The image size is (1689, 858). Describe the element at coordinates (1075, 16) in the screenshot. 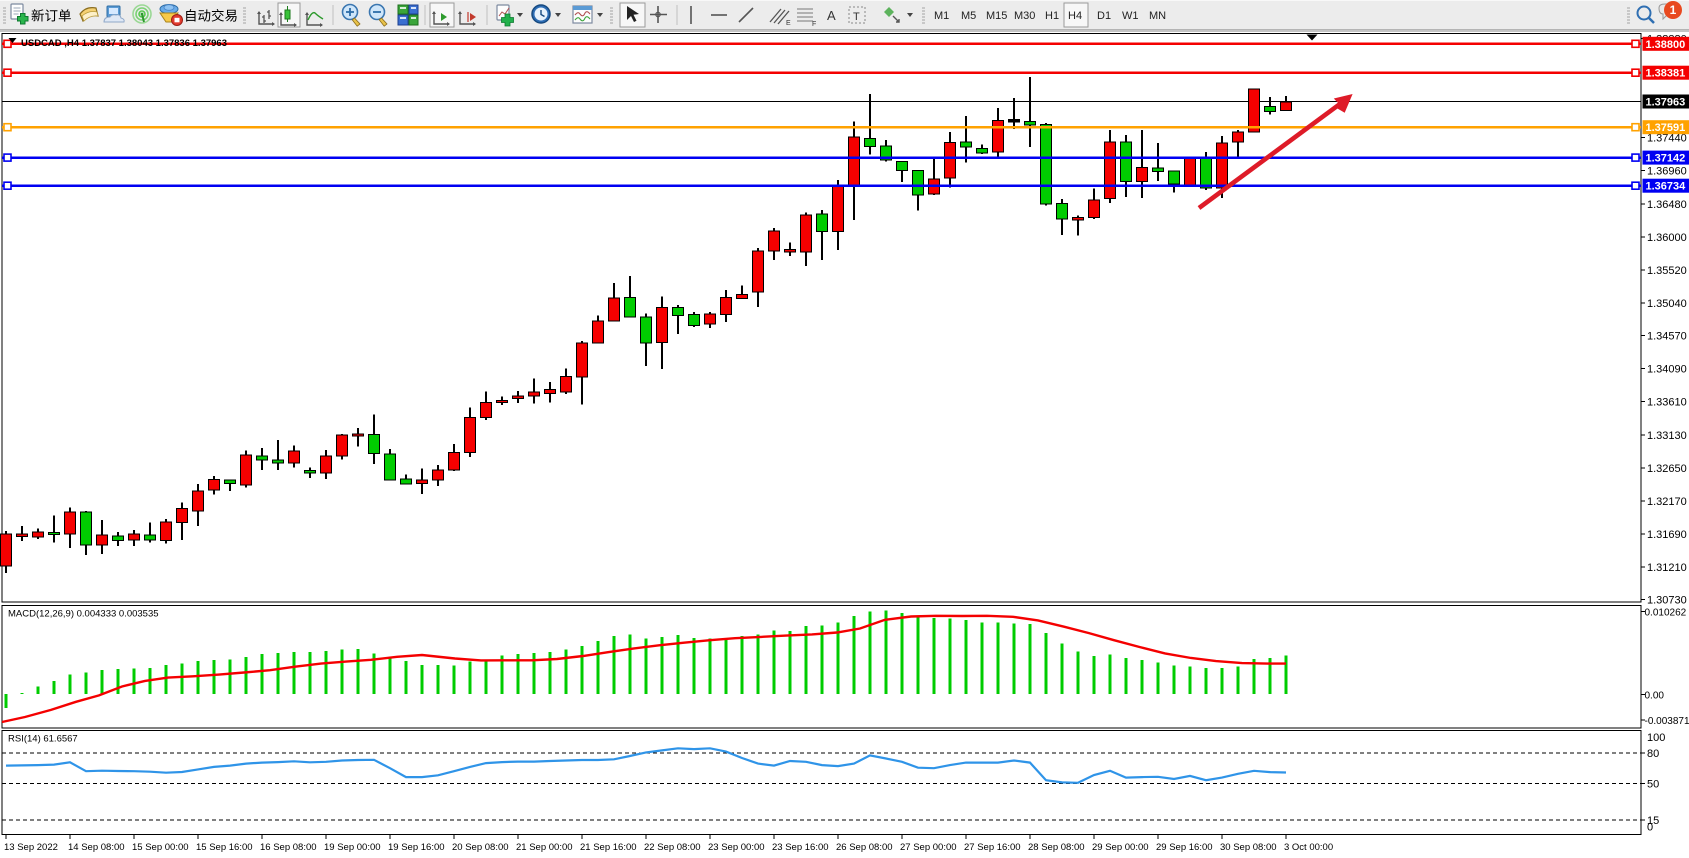

I see `svg-text: H4` at that location.